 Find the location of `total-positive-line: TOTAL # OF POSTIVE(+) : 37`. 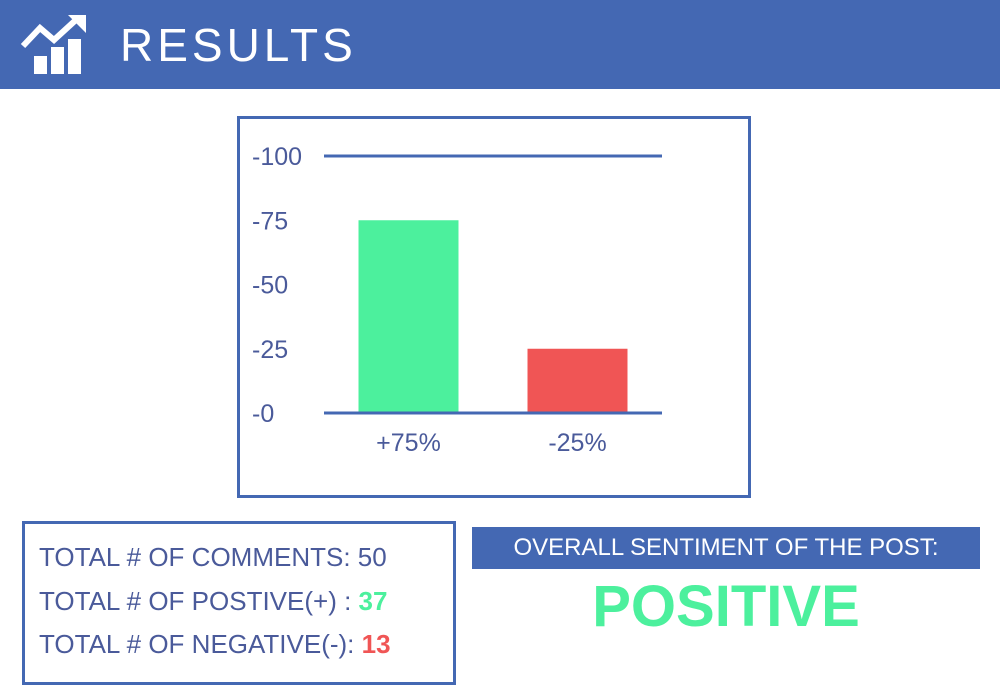

total-positive-line: TOTAL # OF POSTIVE(+) : 37 is located at coordinates (213, 601).